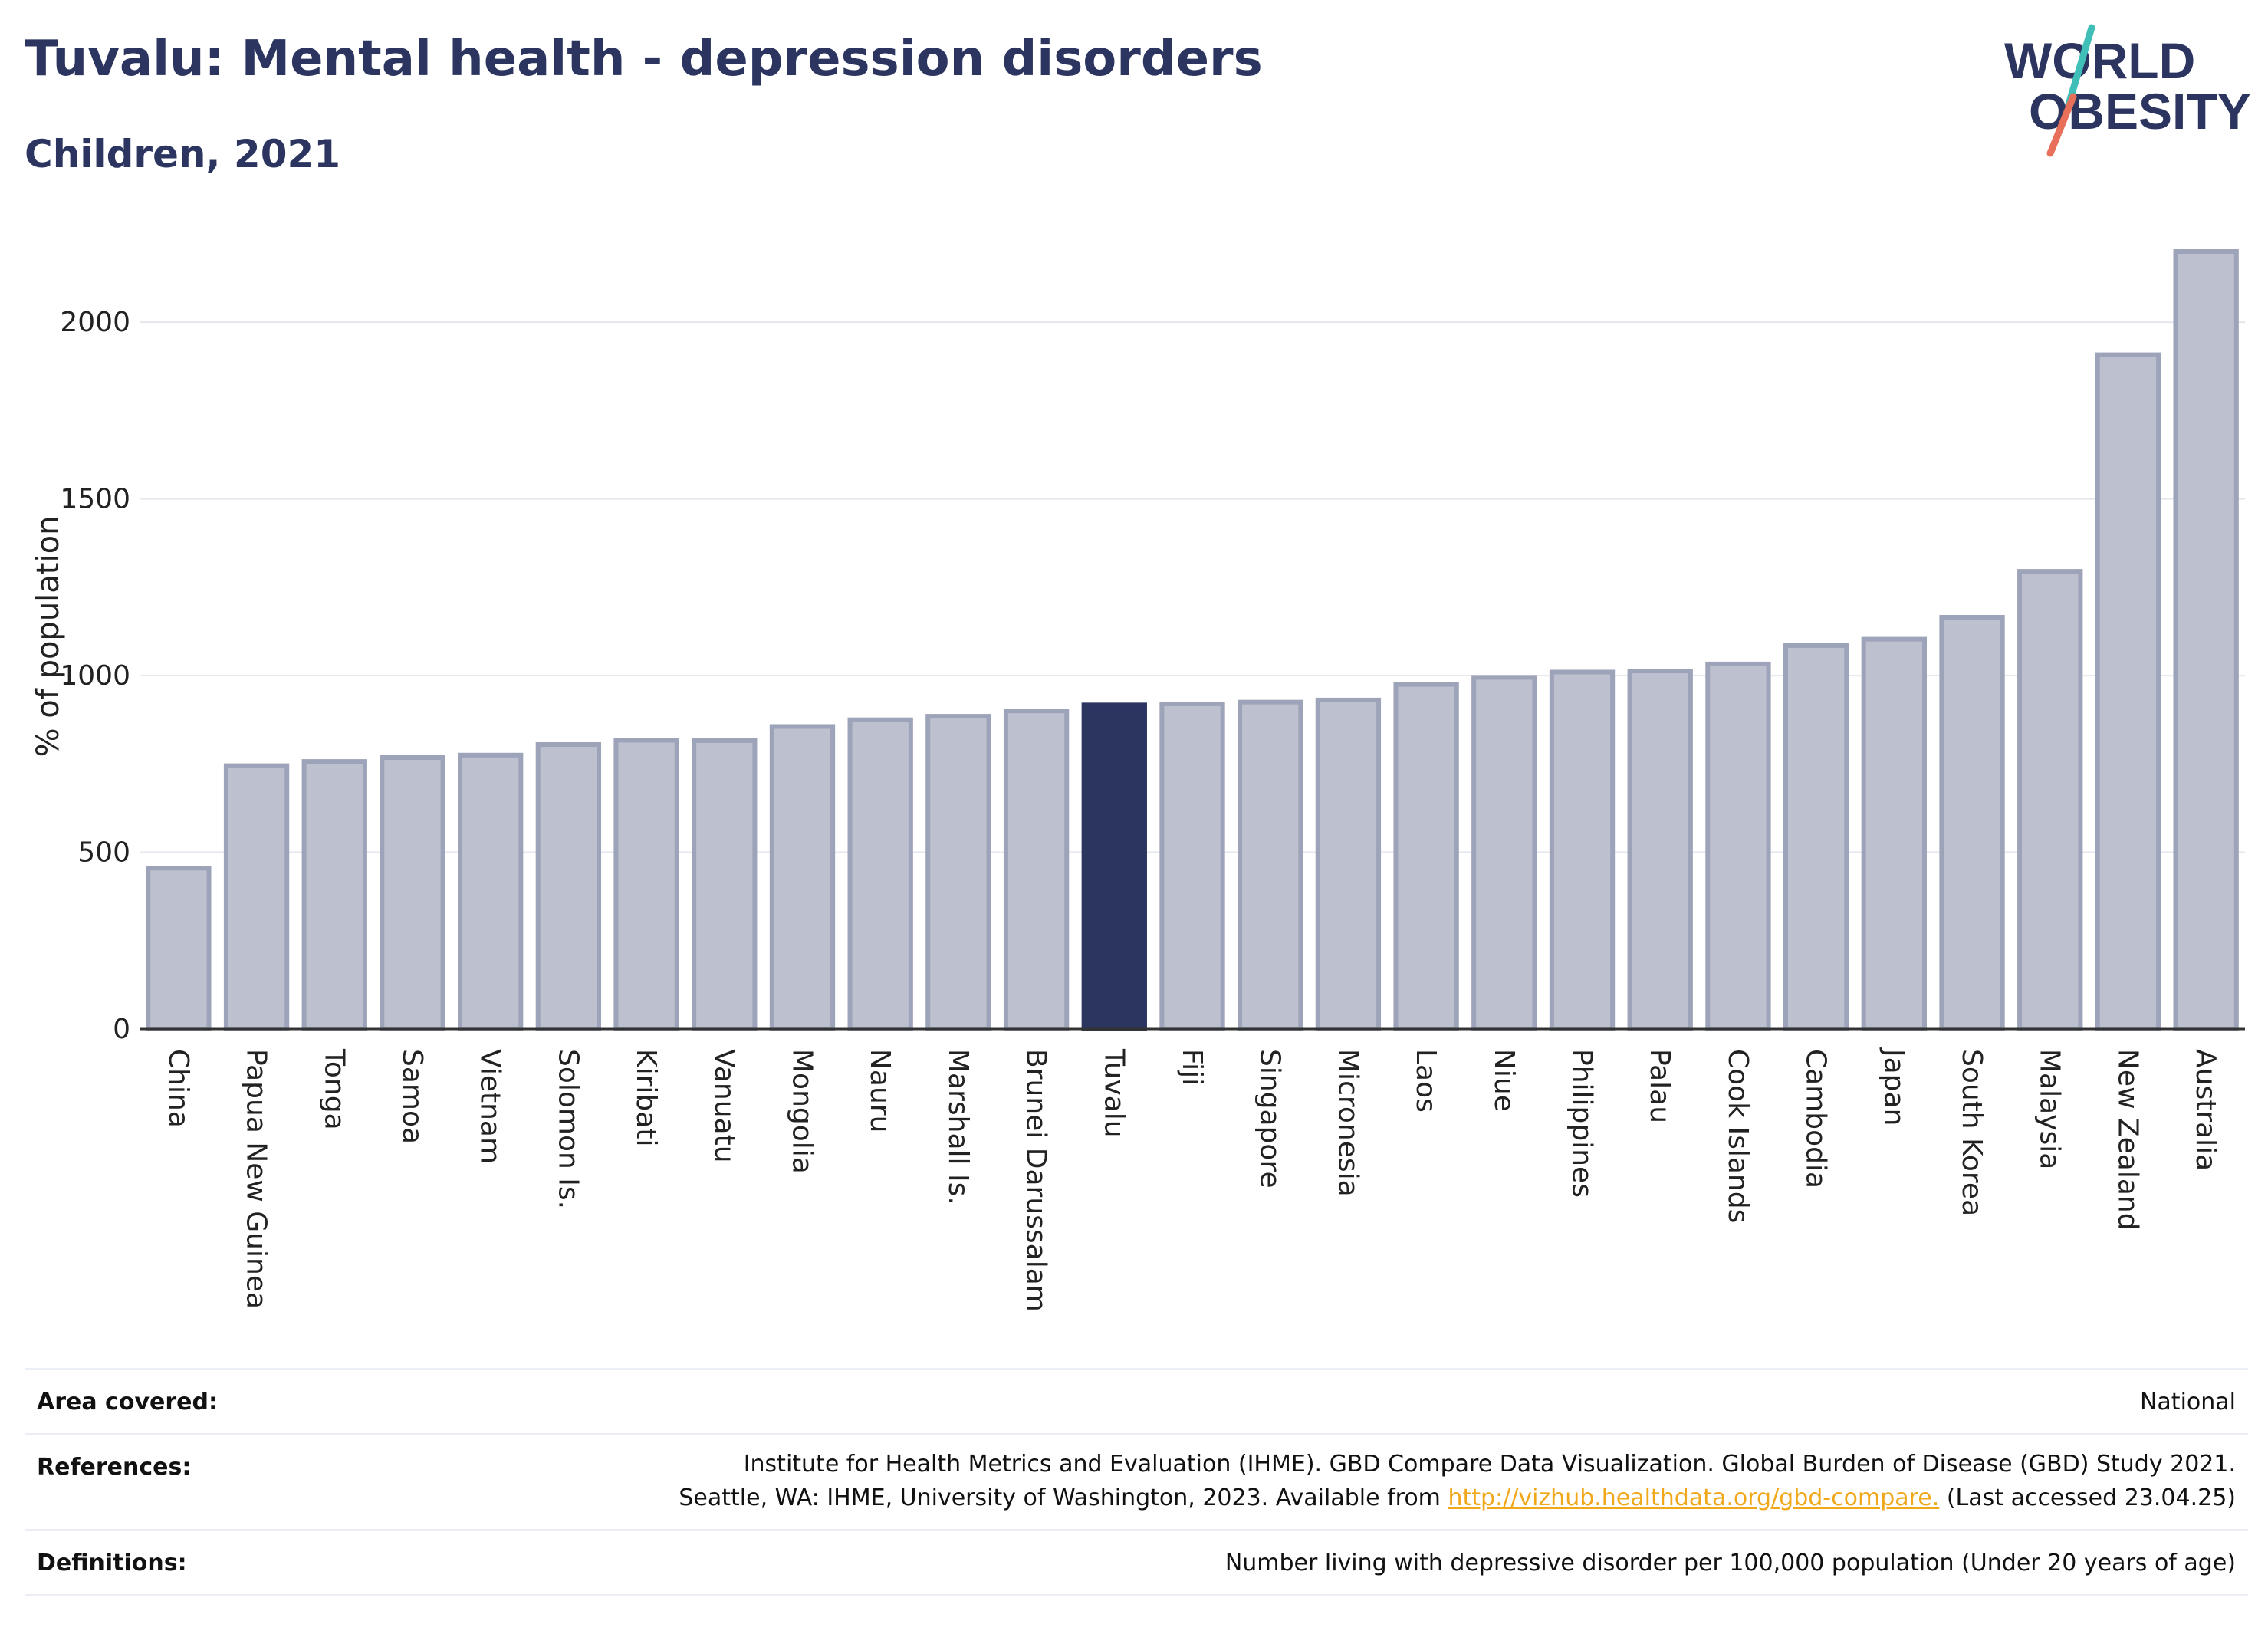 The width and height of the screenshot is (2268, 1634). What do you see at coordinates (1036, 1181) in the screenshot?
I see `x-tick-label: Brunei Darussalam` at bounding box center [1036, 1181].